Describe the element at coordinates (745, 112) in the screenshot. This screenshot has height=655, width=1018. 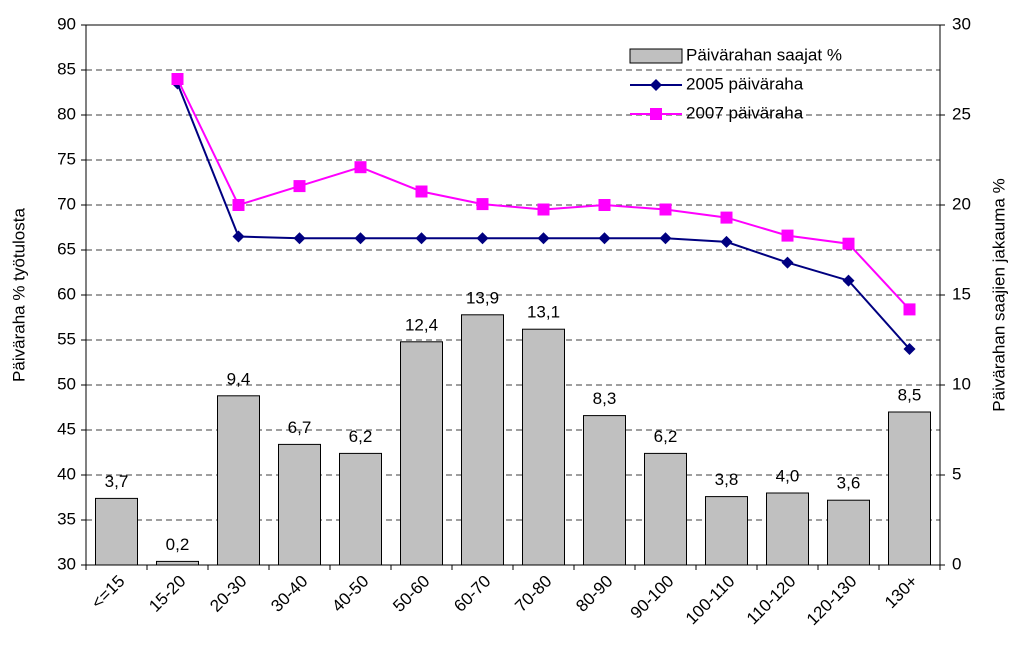
I see `legend-label: 2007 päiväraha` at that location.